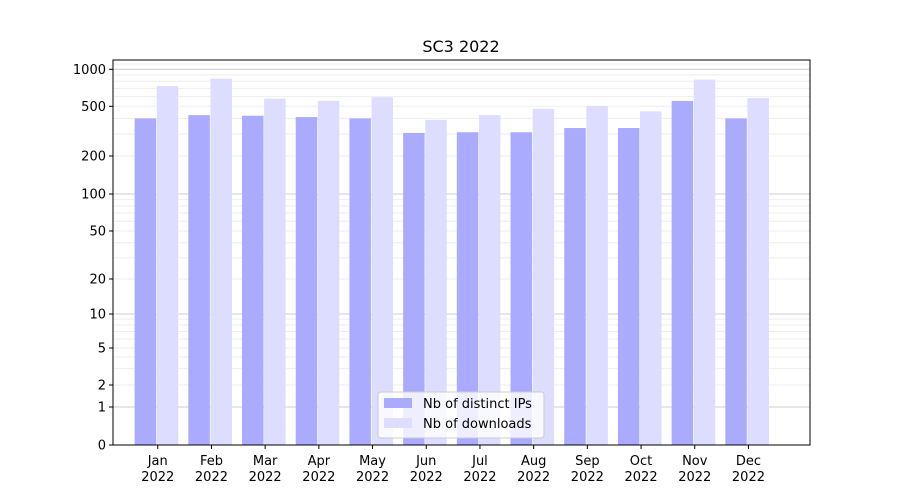 The width and height of the screenshot is (900, 504). What do you see at coordinates (97, 315) in the screenshot?
I see `y-tick-label: 10` at bounding box center [97, 315].